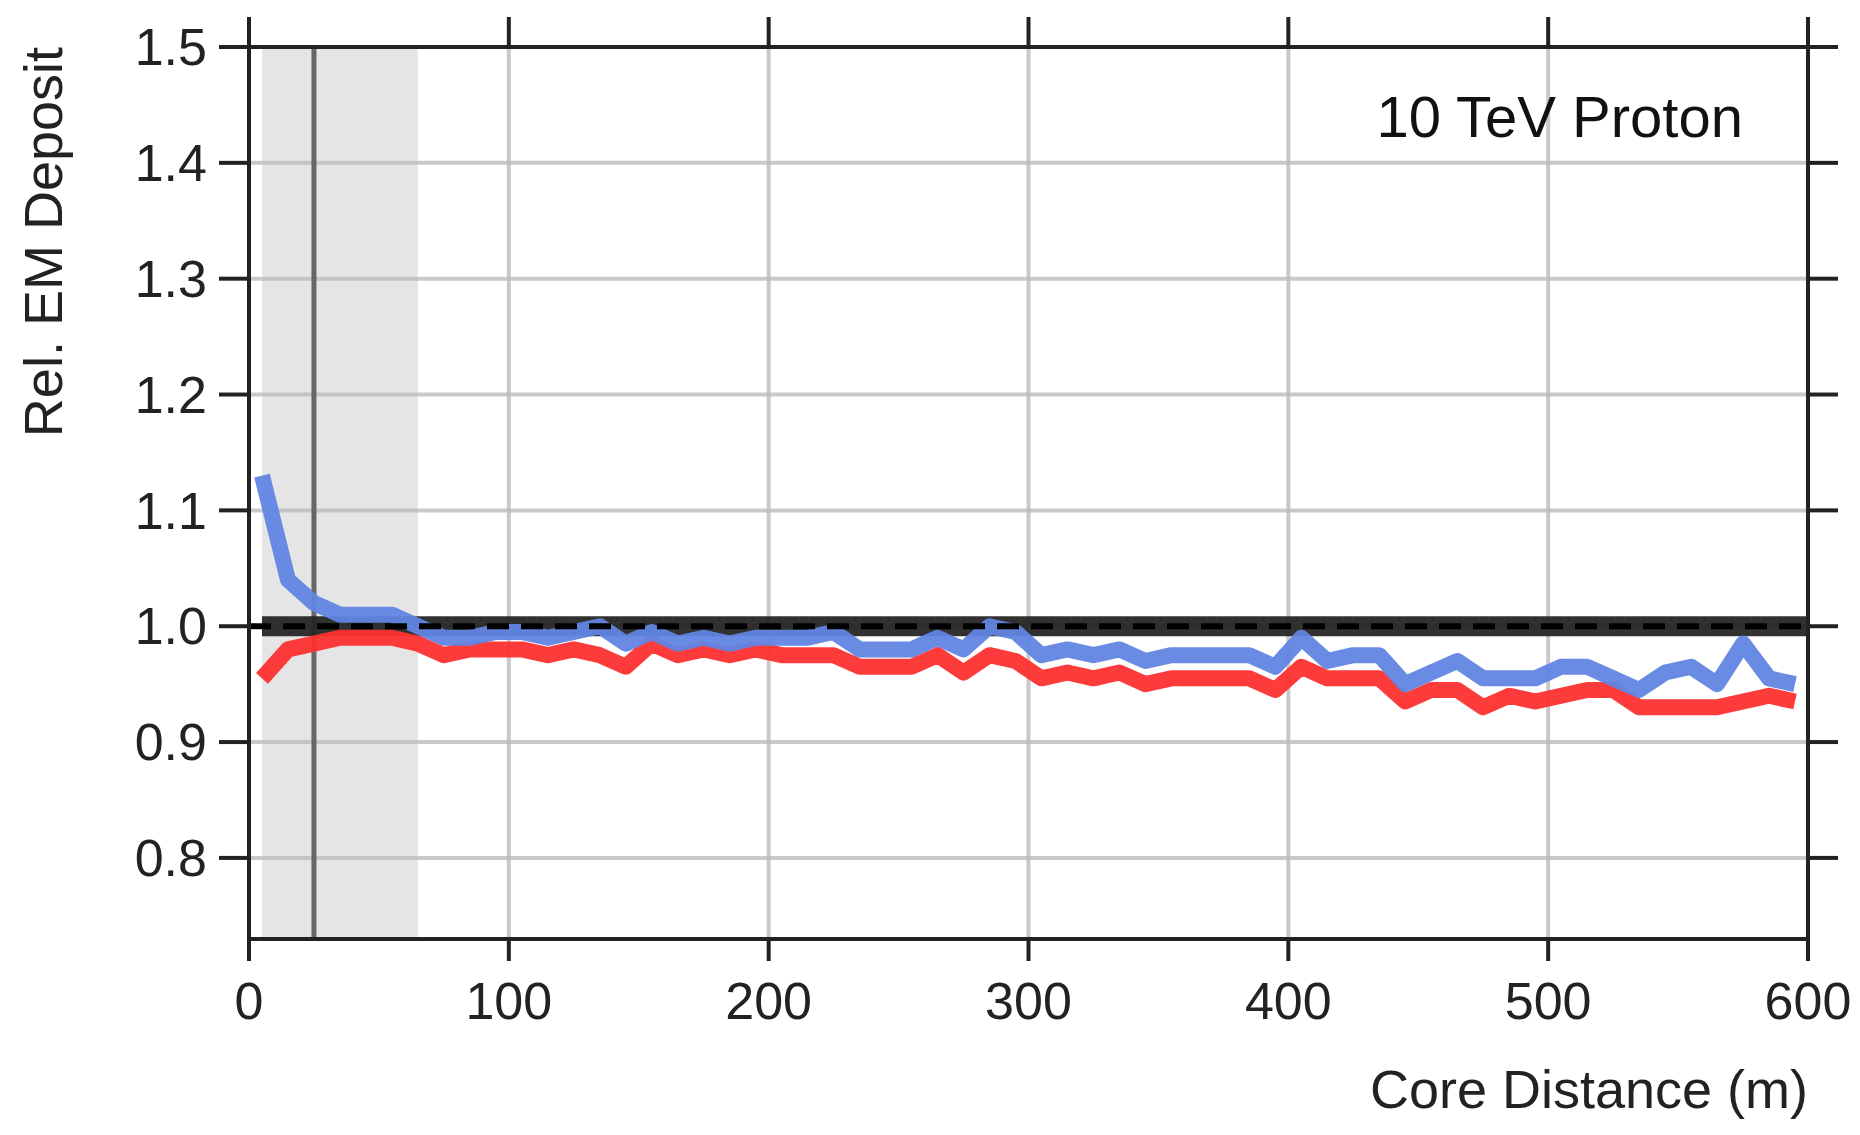  I want to click on x-axis-title: Core Distance (m), so click(1588, 1089).